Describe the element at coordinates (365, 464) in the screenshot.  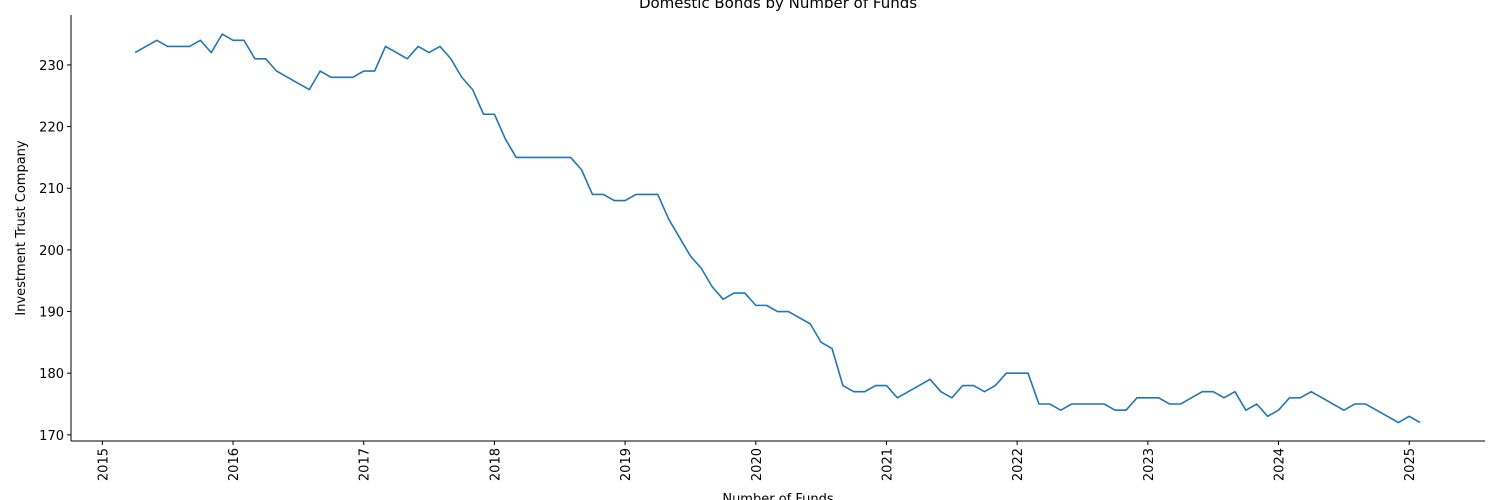
I see `x-tick-label: 2017` at that location.